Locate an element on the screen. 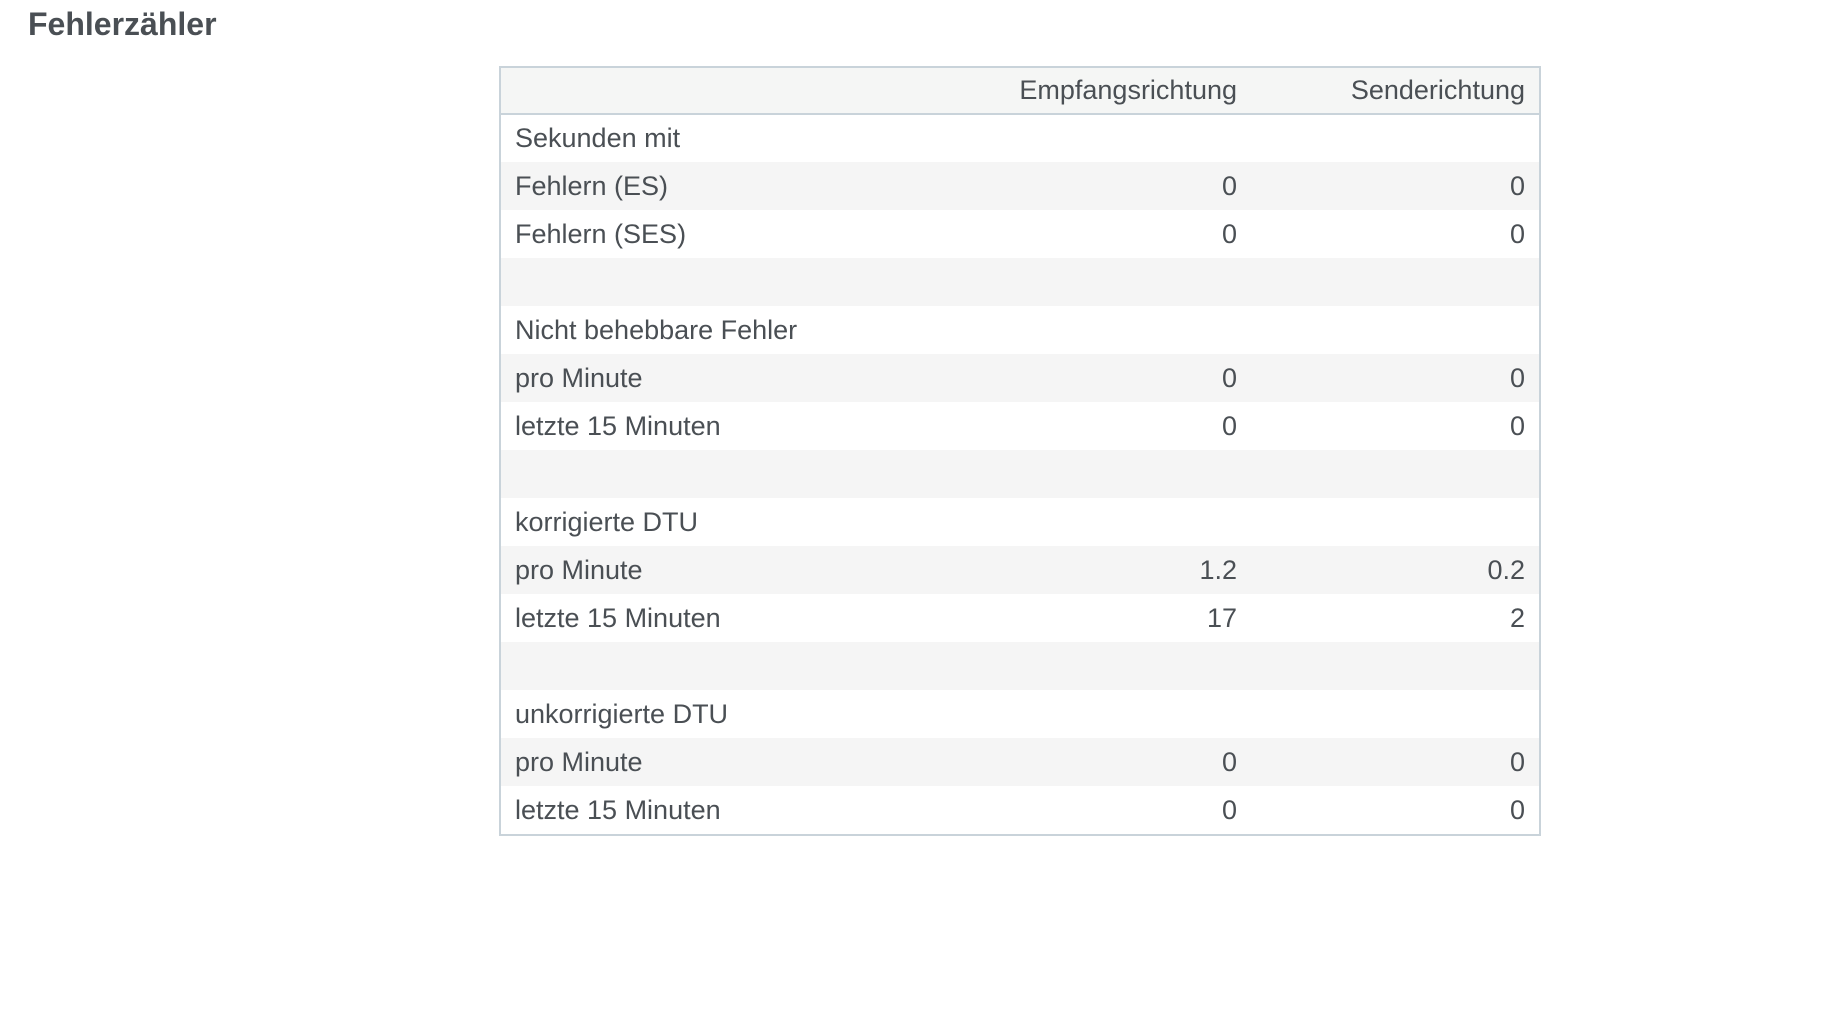 Image resolution: width=1826 pixels, height=1010 pixels. header-send-direction: Senderichtung is located at coordinates (1437, 90).